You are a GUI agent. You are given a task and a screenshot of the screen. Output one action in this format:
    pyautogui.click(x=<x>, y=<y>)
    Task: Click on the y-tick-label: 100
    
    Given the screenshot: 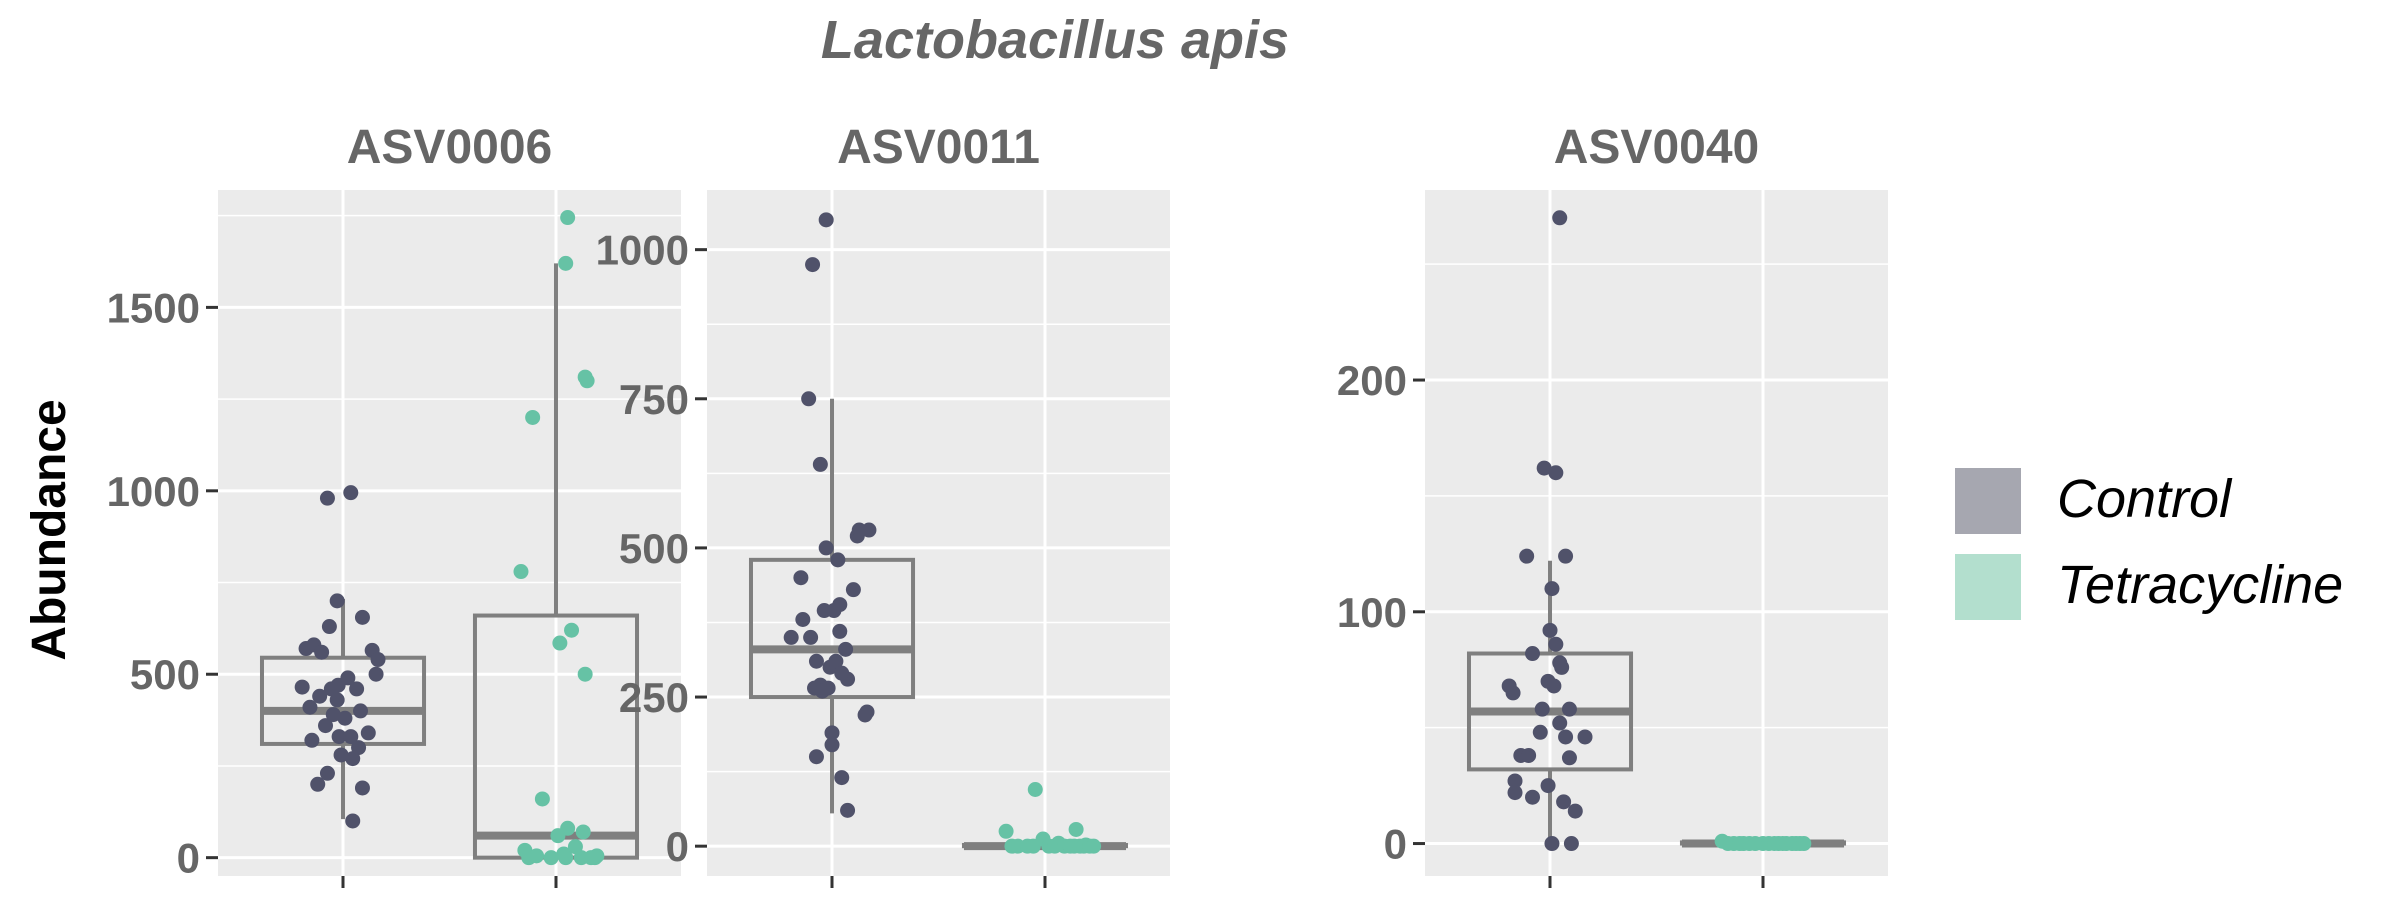 What is the action you would take?
    pyautogui.click(x=1372, y=612)
    